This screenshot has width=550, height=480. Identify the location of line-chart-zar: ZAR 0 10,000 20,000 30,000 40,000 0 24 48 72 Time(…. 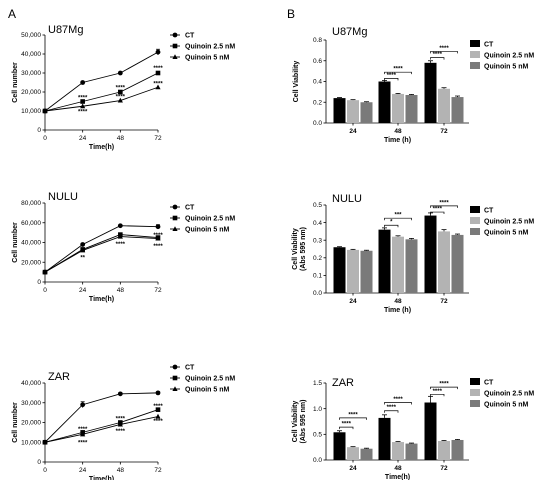
(123, 422).